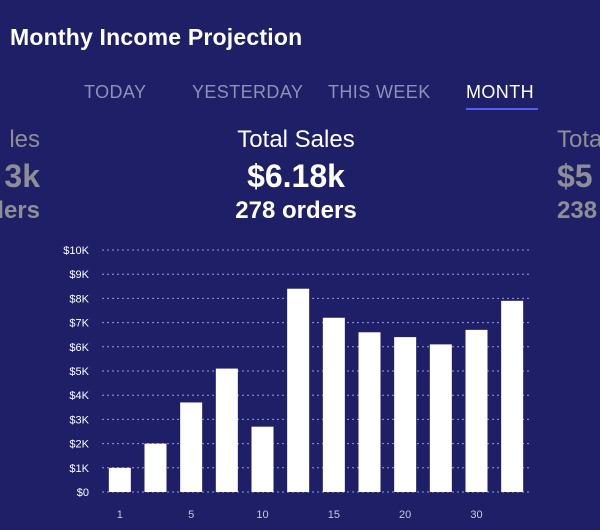 This screenshot has height=530, width=600. What do you see at coordinates (79, 299) in the screenshot?
I see `y-tick-label: $8K` at bounding box center [79, 299].